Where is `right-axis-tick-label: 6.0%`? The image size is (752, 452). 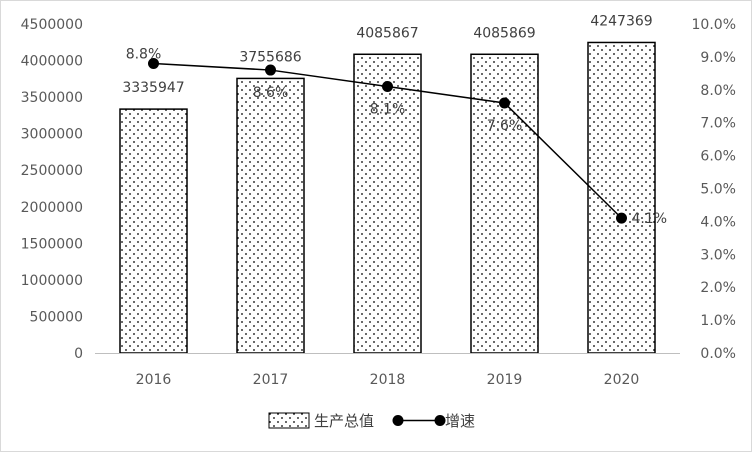
right-axis-tick-label: 6.0% is located at coordinates (718, 157).